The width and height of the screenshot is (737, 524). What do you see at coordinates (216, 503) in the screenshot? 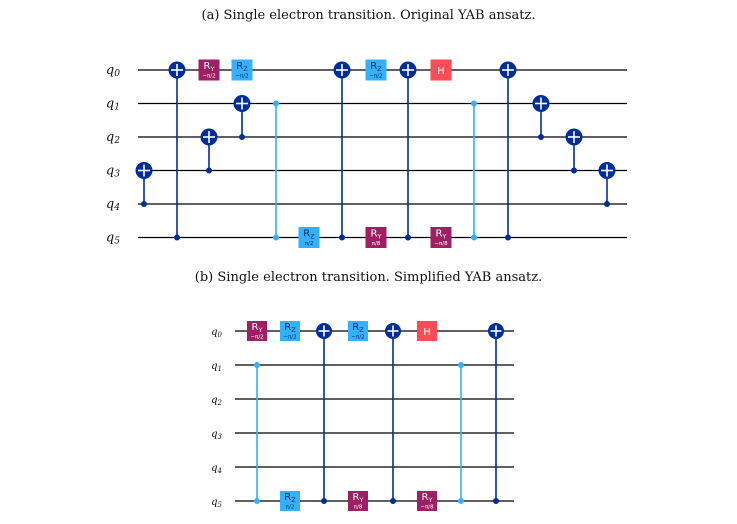
I see `qubit-label-b-q5: q5` at bounding box center [216, 503].